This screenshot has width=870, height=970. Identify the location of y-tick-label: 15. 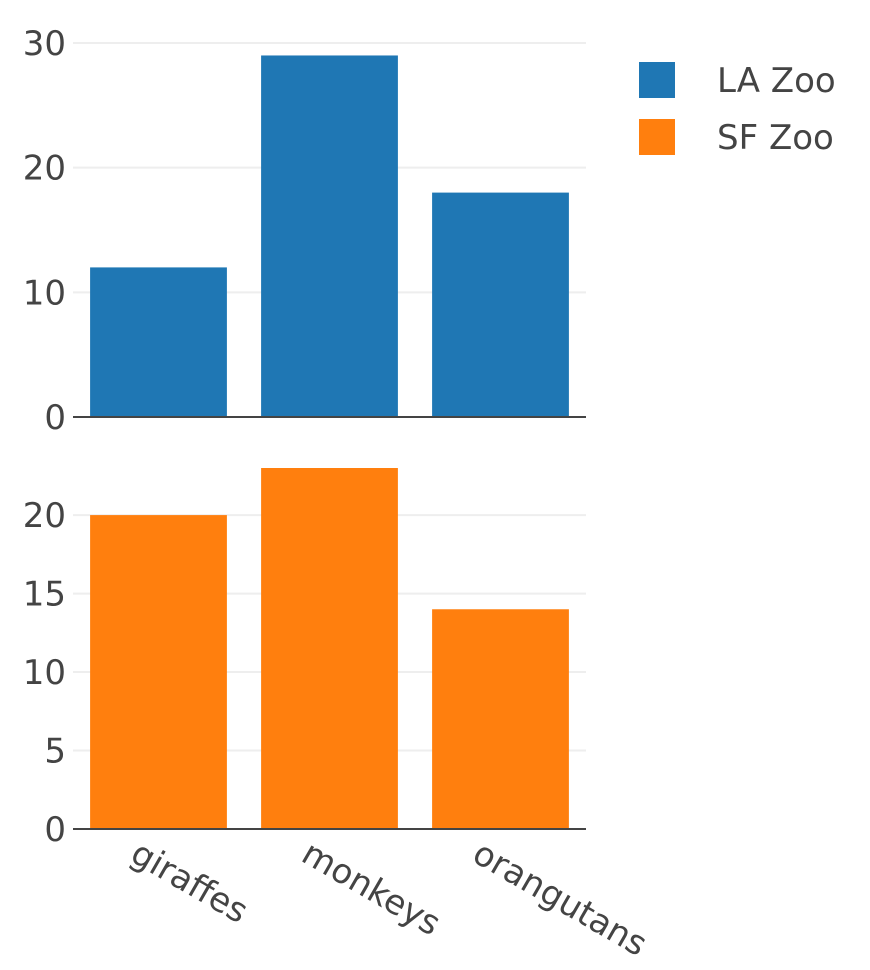
(44, 595).